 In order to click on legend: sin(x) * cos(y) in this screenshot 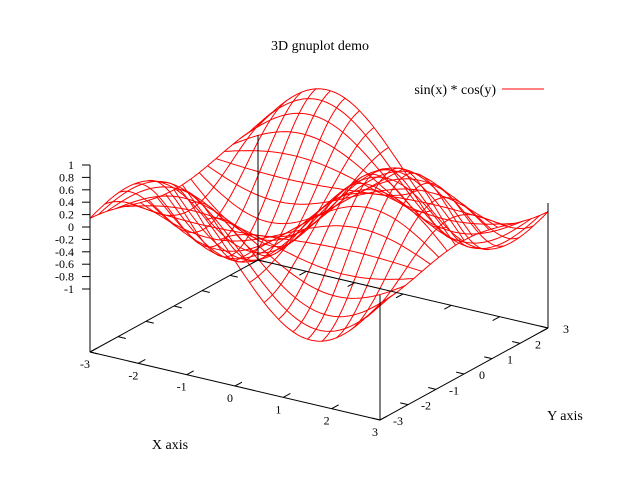, I will do `click(479, 90)`.